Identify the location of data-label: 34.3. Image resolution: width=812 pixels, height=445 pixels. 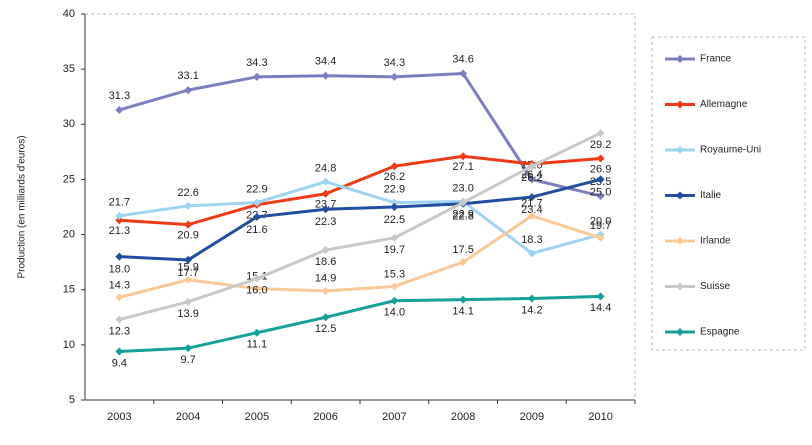
(256, 63).